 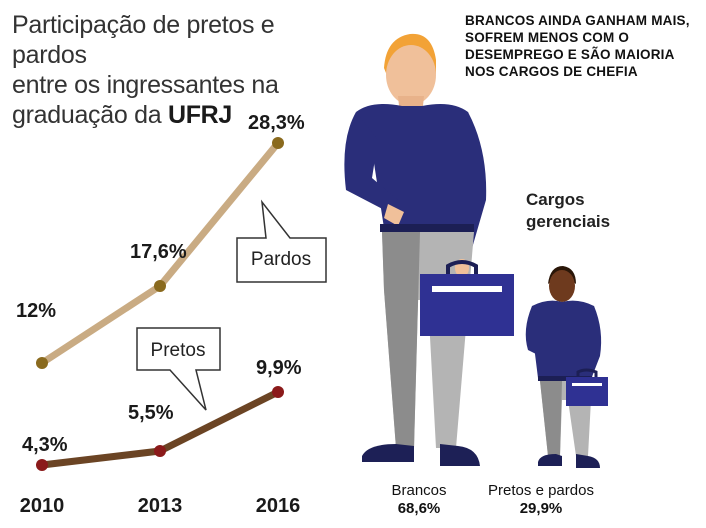 What do you see at coordinates (42, 363) in the screenshot?
I see `pardos-point-2010` at bounding box center [42, 363].